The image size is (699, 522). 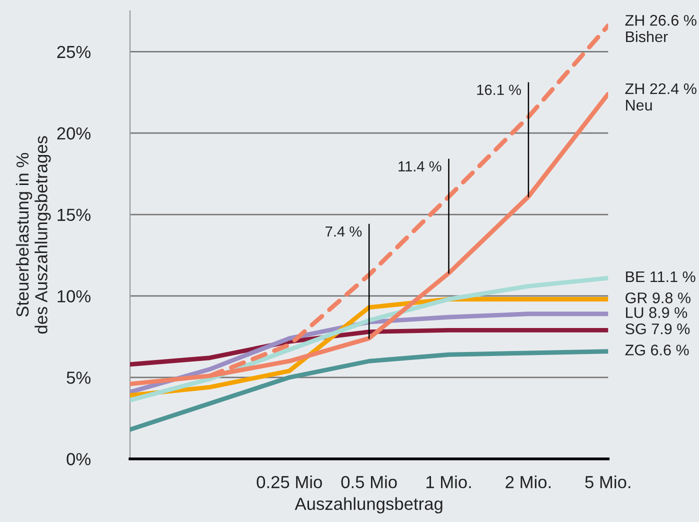 I want to click on series-label: ZG 6.6 %, so click(x=657, y=350).